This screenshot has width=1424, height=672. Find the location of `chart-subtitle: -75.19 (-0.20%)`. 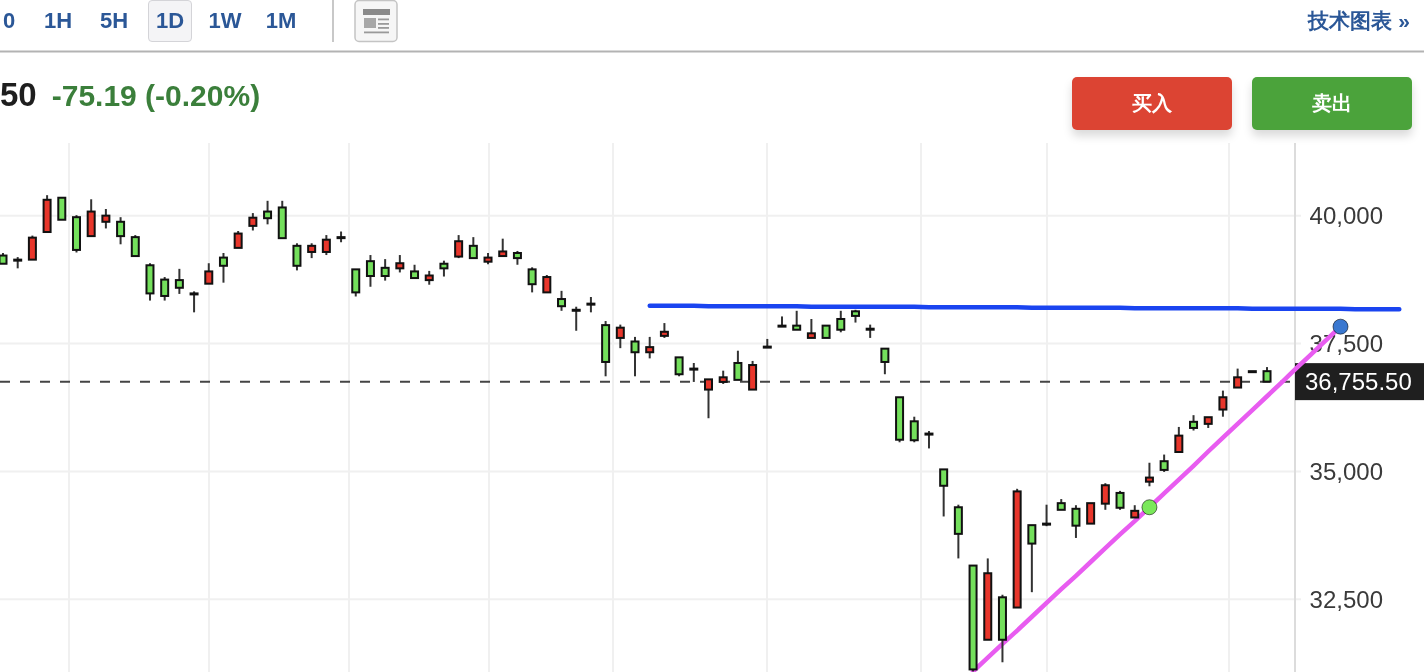

chart-subtitle: -75.19 (-0.20%) is located at coordinates (156, 96).